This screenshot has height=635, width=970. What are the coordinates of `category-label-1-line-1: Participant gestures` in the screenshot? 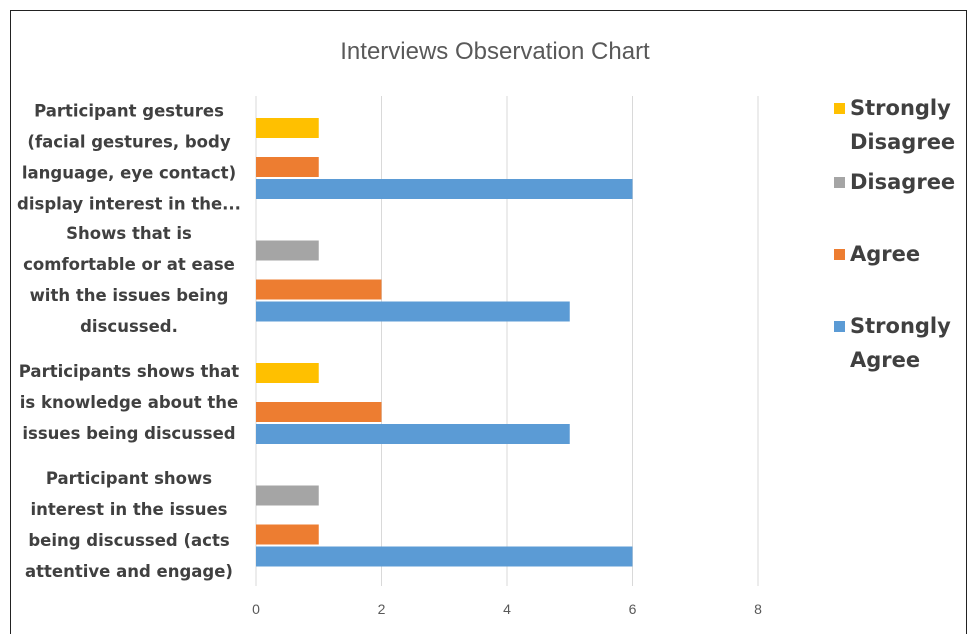 It's located at (129, 111).